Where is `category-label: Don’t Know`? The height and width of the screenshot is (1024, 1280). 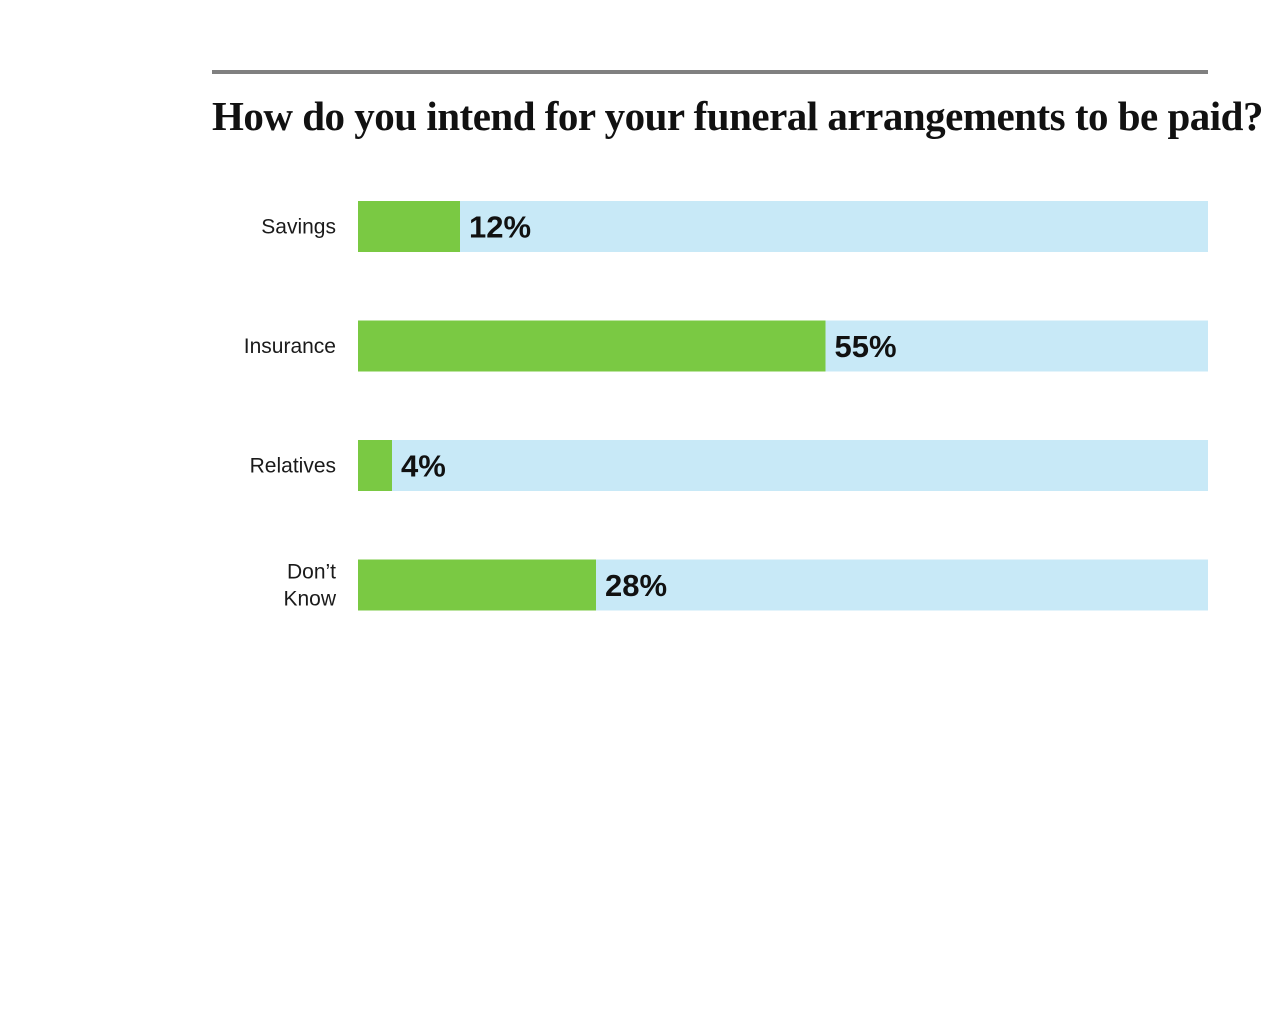
category-label: Don’t Know is located at coordinates (309, 586).